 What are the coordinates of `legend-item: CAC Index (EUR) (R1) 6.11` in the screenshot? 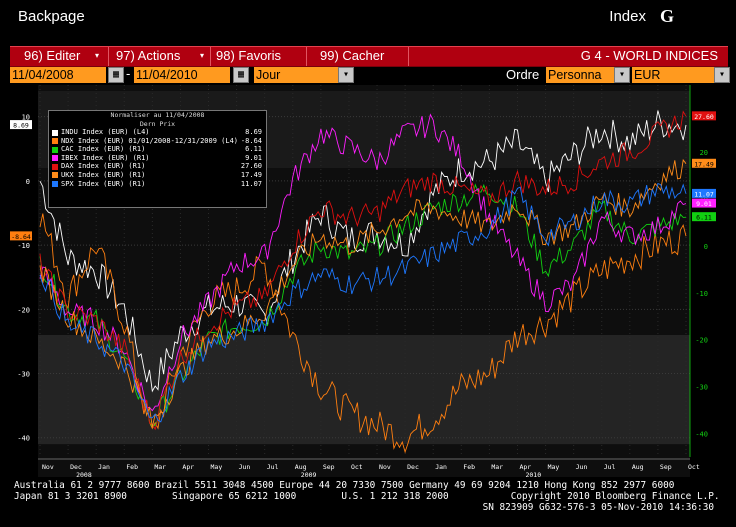 It's located at (157, 149).